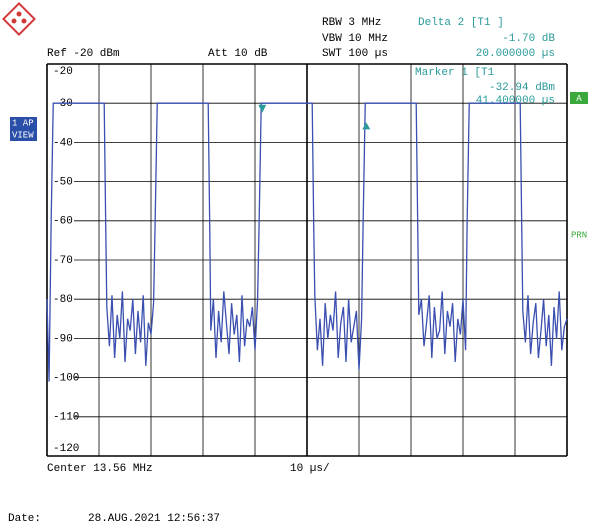  Describe the element at coordinates (63, 72) in the screenshot. I see `y-tick-label: -20` at that location.